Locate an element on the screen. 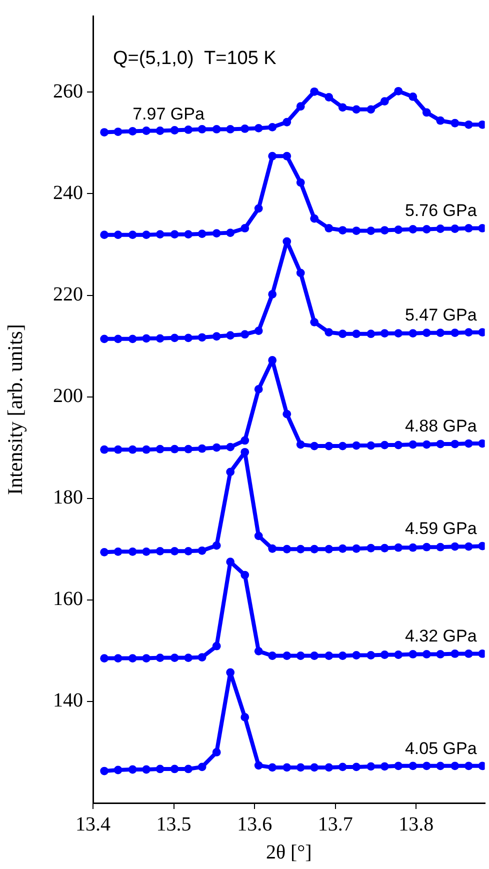  series-label: 7.97 GPa is located at coordinates (168, 114).